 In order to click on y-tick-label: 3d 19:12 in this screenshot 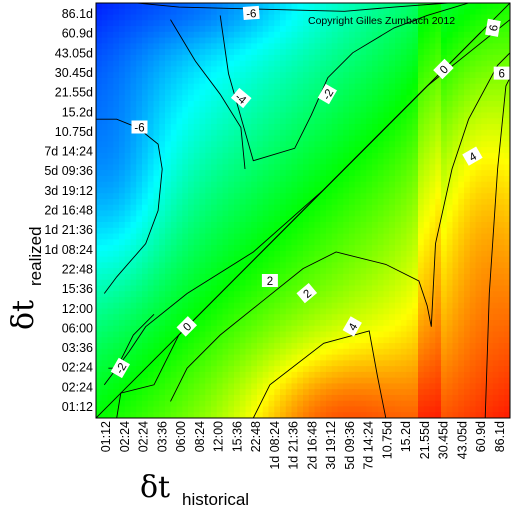, I will do `click(68, 191)`.